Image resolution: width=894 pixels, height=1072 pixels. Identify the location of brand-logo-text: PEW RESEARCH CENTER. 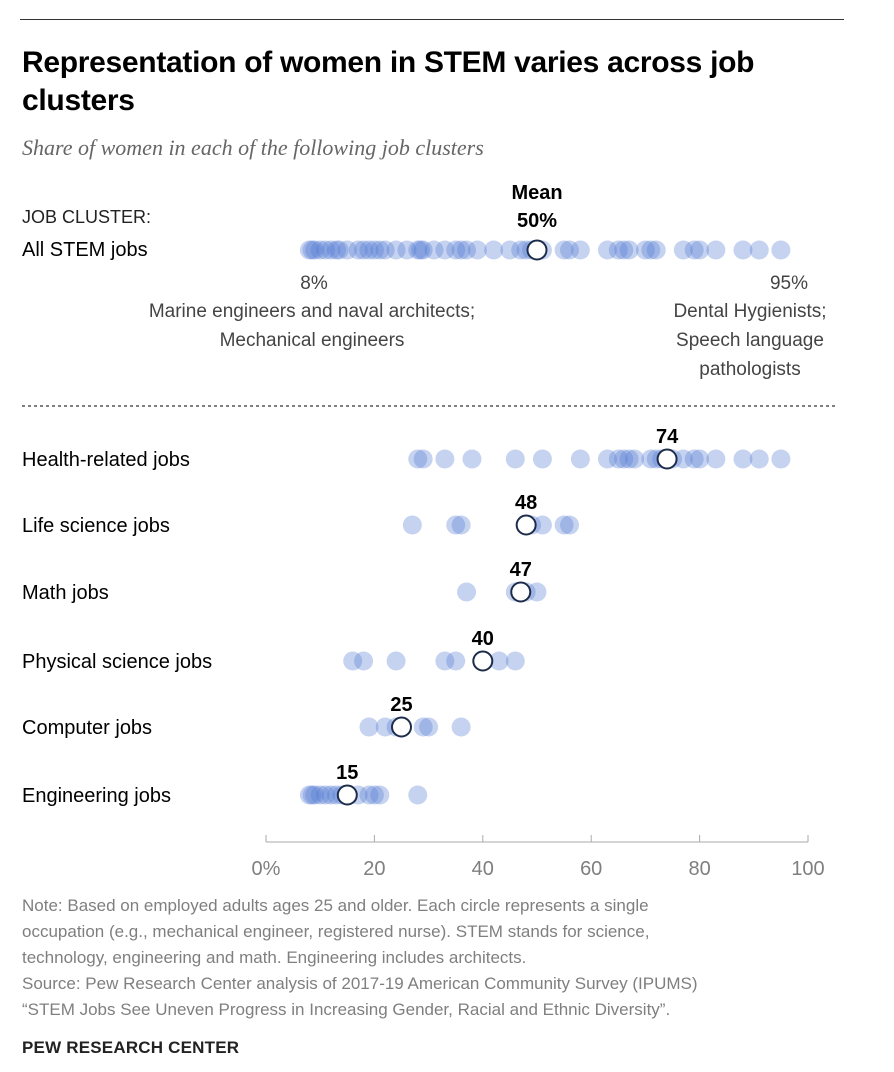
(131, 1047).